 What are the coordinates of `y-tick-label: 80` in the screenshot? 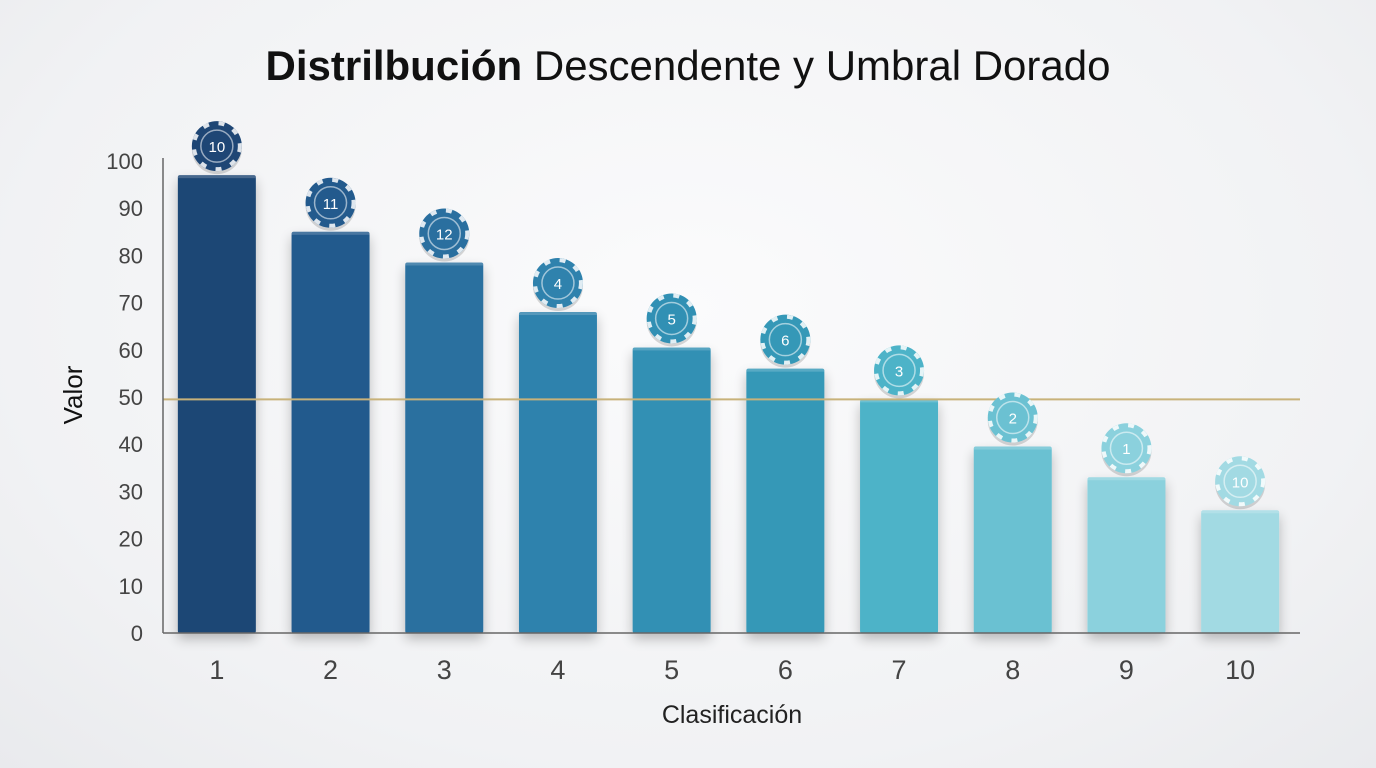 It's located at (131, 255).